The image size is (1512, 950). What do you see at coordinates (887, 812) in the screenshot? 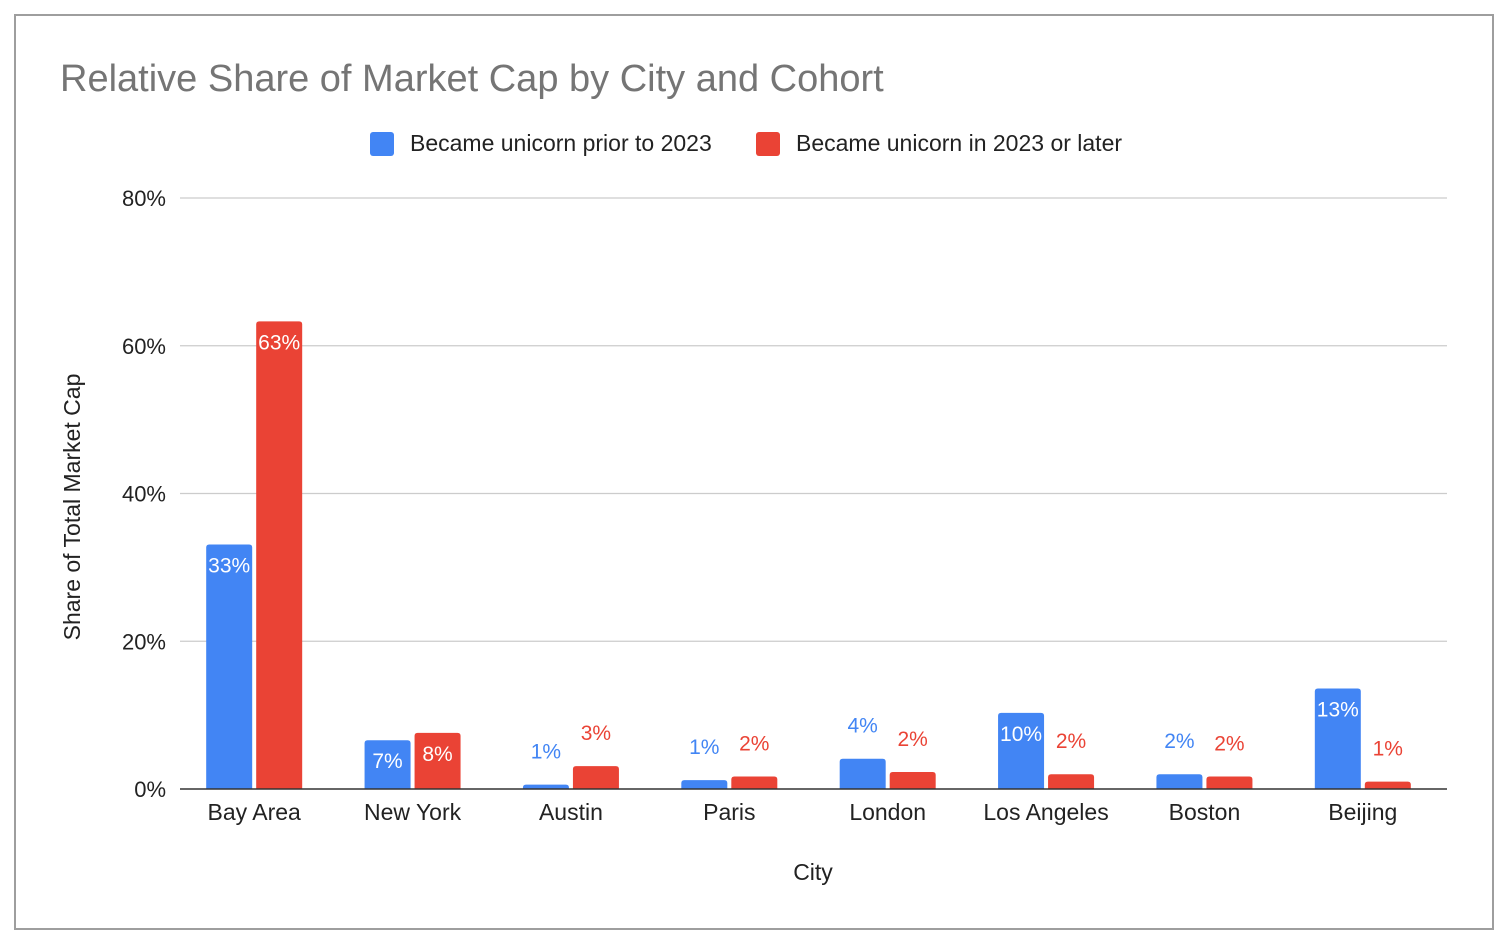
I see `x-tick-label: London` at bounding box center [887, 812].